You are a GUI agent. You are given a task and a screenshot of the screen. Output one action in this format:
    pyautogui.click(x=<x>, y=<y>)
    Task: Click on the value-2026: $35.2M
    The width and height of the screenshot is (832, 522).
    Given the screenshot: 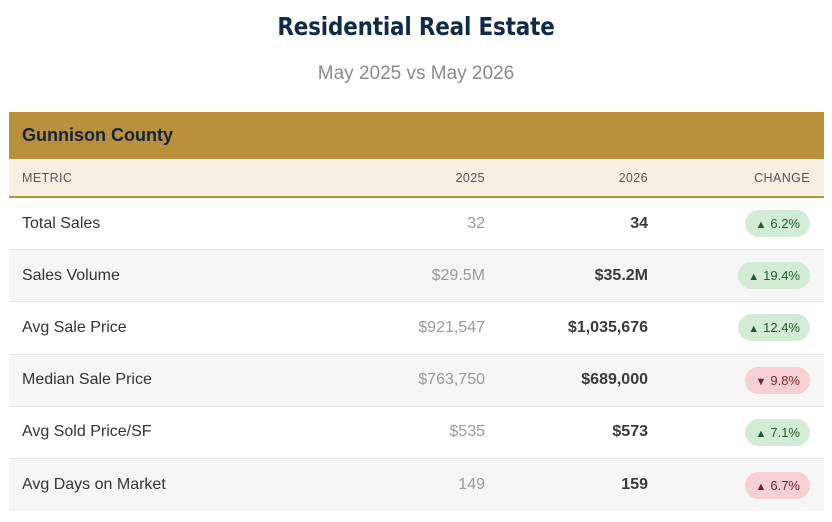 What is the action you would take?
    pyautogui.click(x=621, y=275)
    